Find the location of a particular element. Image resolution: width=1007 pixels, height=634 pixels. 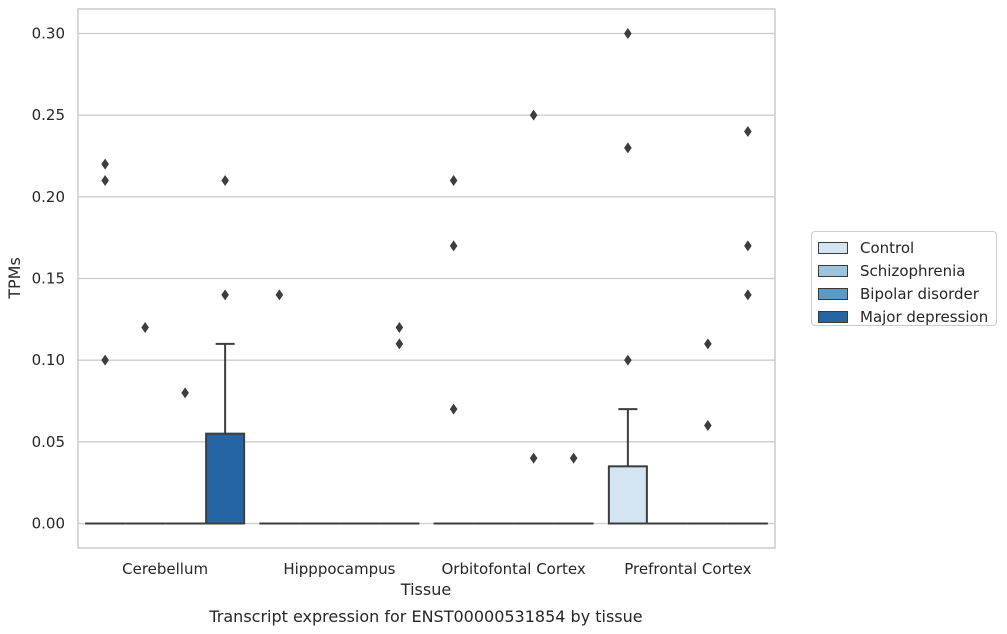

legend-item: Bipolar disorder is located at coordinates (904, 293).